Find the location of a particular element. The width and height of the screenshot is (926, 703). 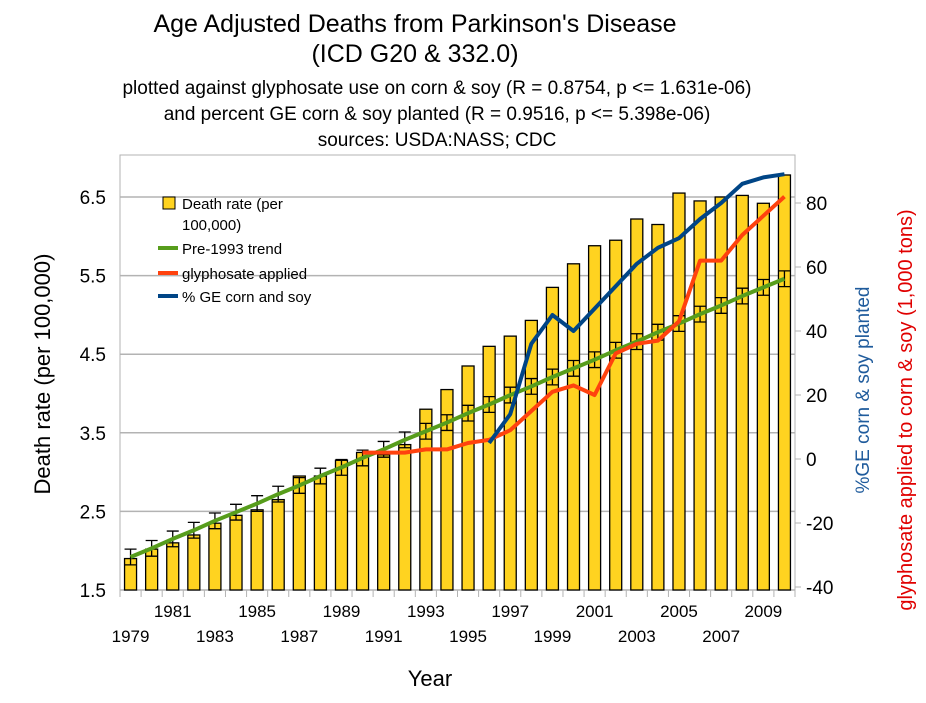

legend-label-death-rate: Death rate (per is located at coordinates (232, 204).